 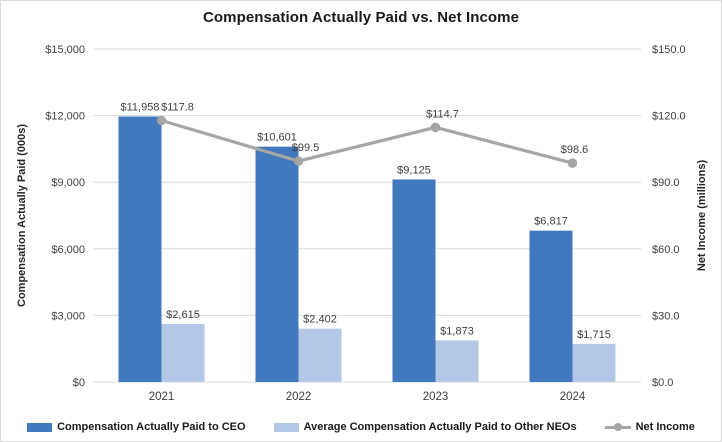 I want to click on net-income-line, so click(x=367, y=141).